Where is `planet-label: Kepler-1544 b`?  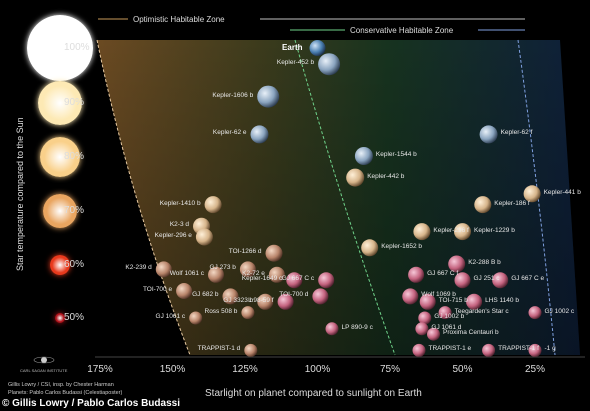
planet-label: Kepler-1544 b is located at coordinates (396, 154).